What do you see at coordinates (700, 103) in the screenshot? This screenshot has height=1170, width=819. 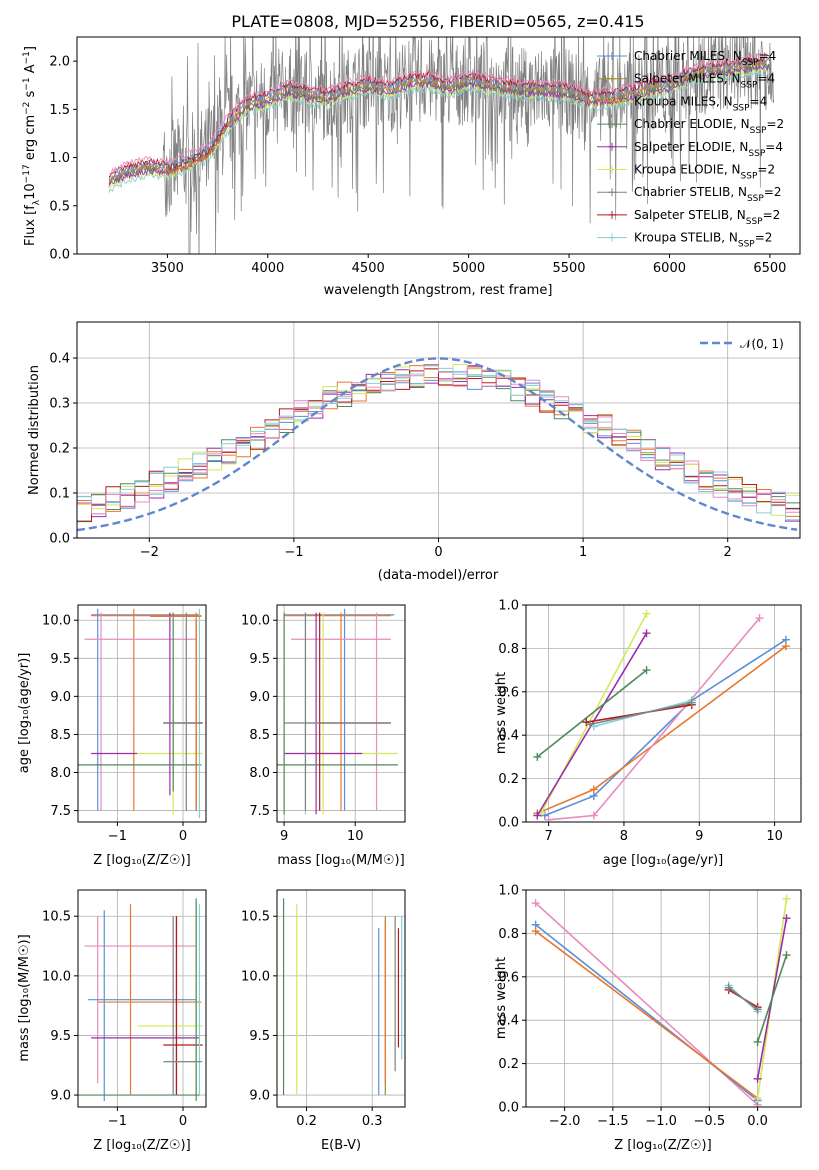 I see `legend-entry: Kroupa MILES, NSSP=4` at bounding box center [700, 103].